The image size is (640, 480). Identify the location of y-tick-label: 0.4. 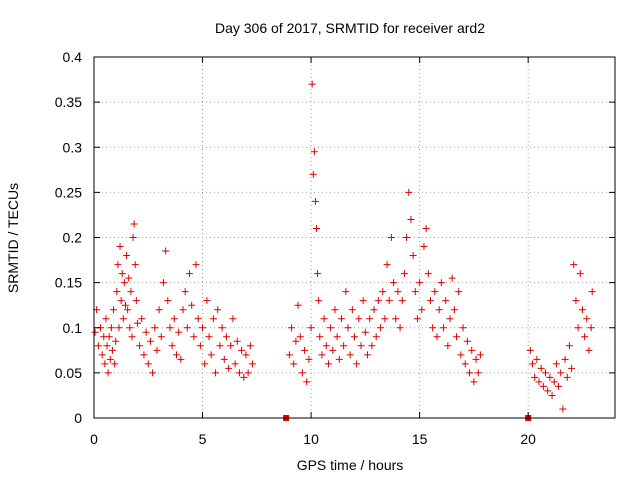
(73, 57).